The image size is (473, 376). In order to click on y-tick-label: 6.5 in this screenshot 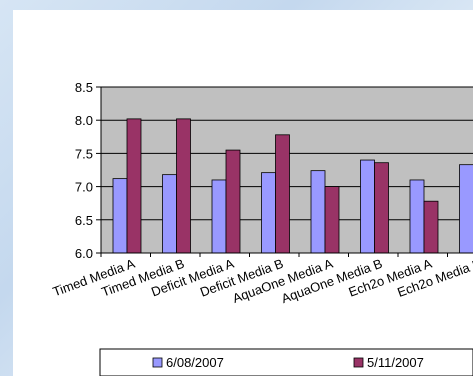, I will do `click(84, 220)`.